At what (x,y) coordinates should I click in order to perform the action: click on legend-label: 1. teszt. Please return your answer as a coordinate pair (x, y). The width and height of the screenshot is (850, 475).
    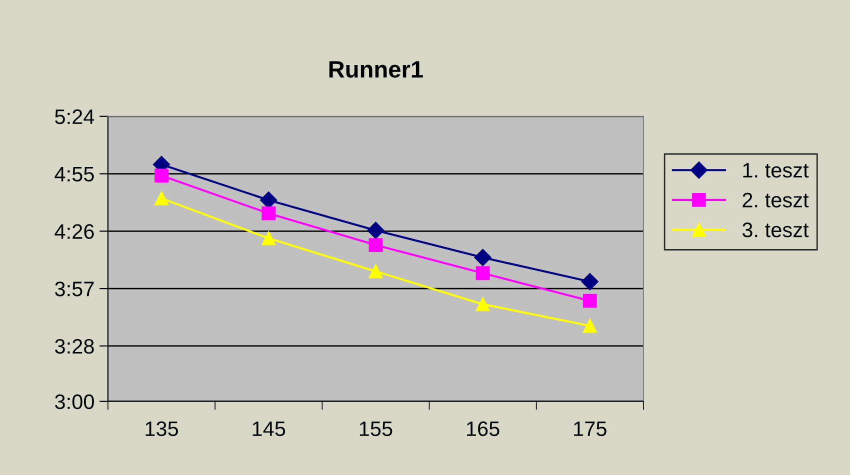
    Looking at the image, I should click on (776, 170).